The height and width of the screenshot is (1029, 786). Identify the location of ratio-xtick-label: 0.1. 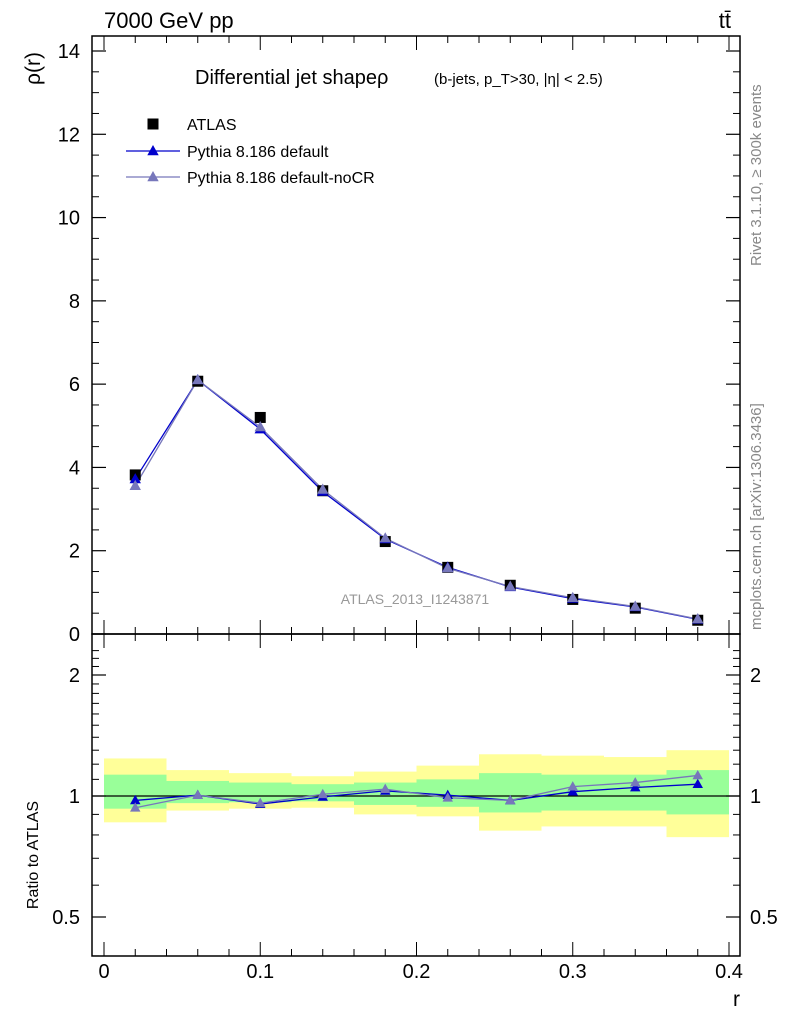
(260, 972).